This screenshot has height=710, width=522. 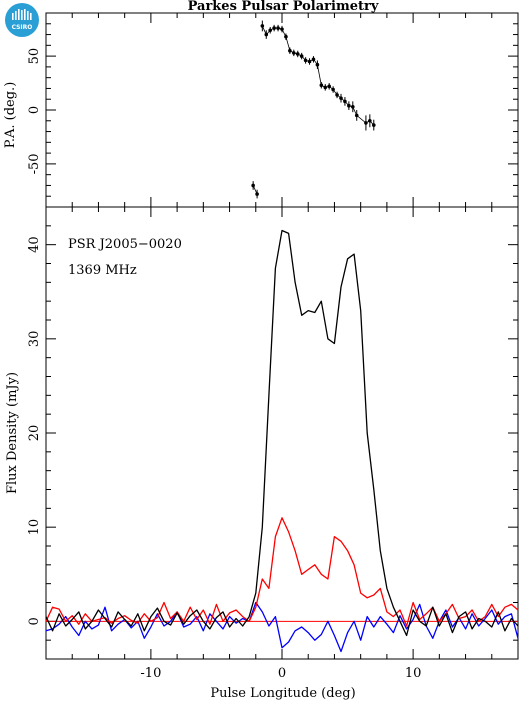 What do you see at coordinates (282, 693) in the screenshot?
I see `x-axis-label: Pulse Longitude (deg)` at bounding box center [282, 693].